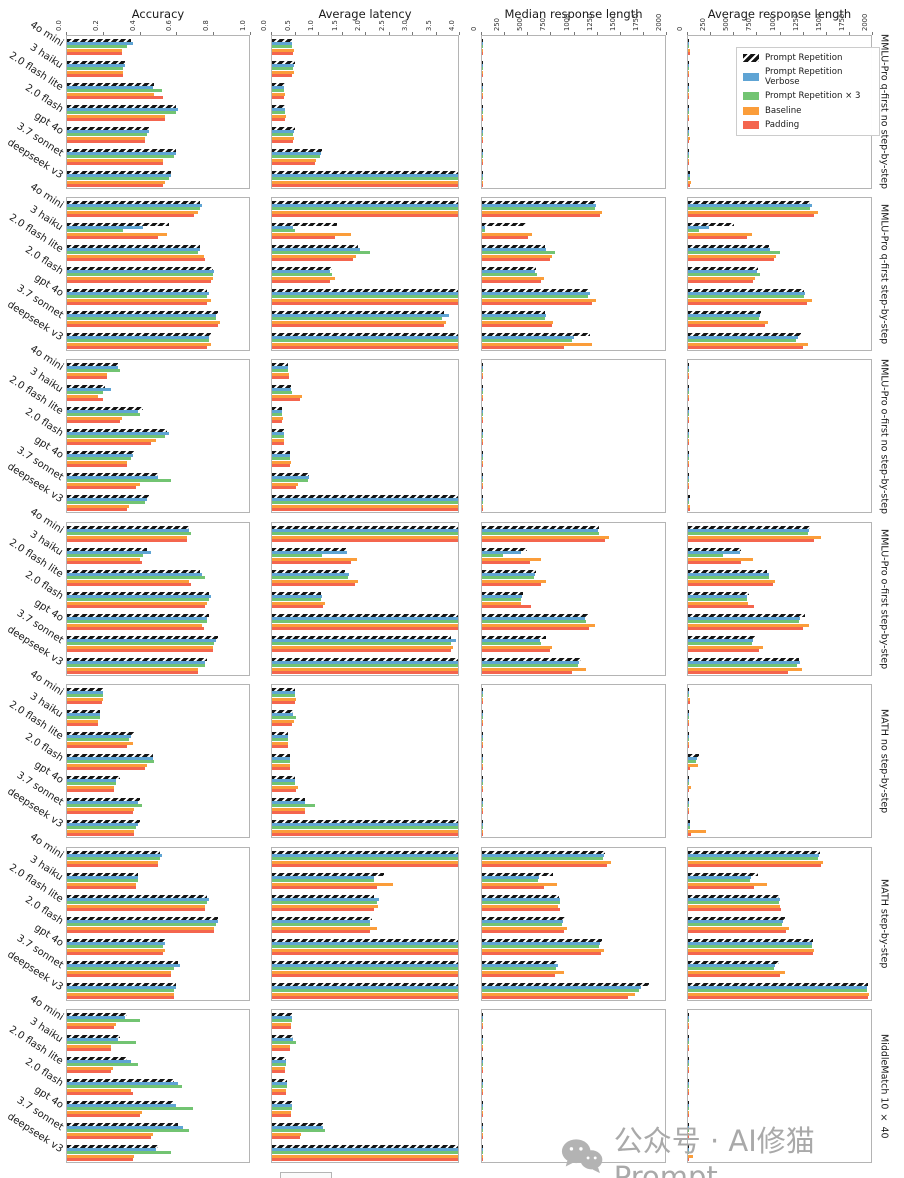  What do you see at coordinates (884, 761) in the screenshot?
I see `row-label-5: MATH no step-by-step` at bounding box center [884, 761].